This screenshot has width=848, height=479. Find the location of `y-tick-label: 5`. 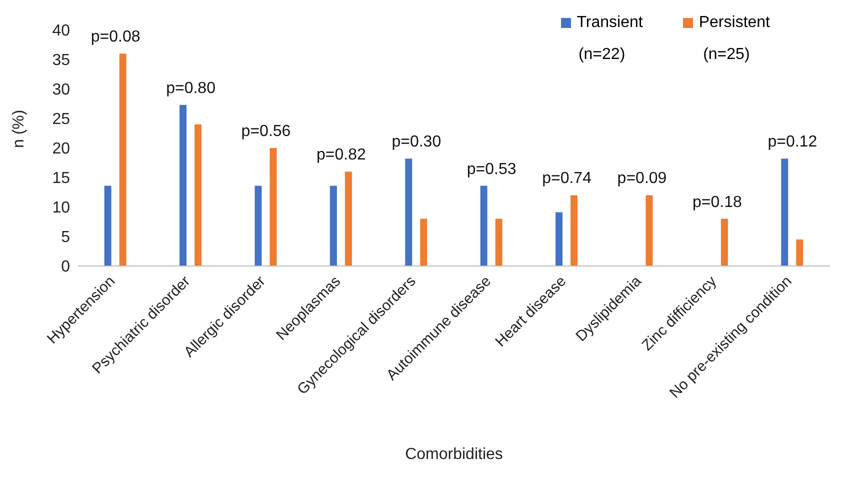

y-tick-label: 5 is located at coordinates (65, 237).